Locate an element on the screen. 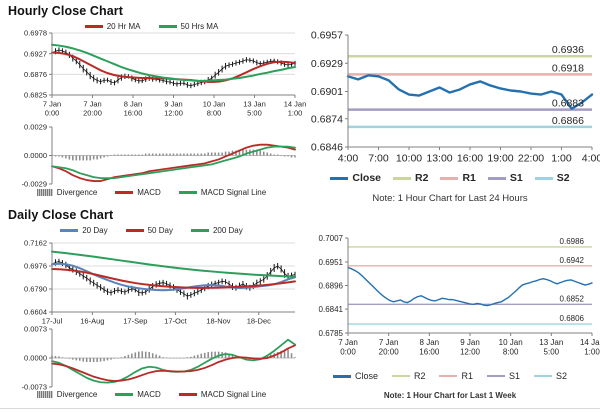  legend-label: R1 is located at coordinates (469, 178).